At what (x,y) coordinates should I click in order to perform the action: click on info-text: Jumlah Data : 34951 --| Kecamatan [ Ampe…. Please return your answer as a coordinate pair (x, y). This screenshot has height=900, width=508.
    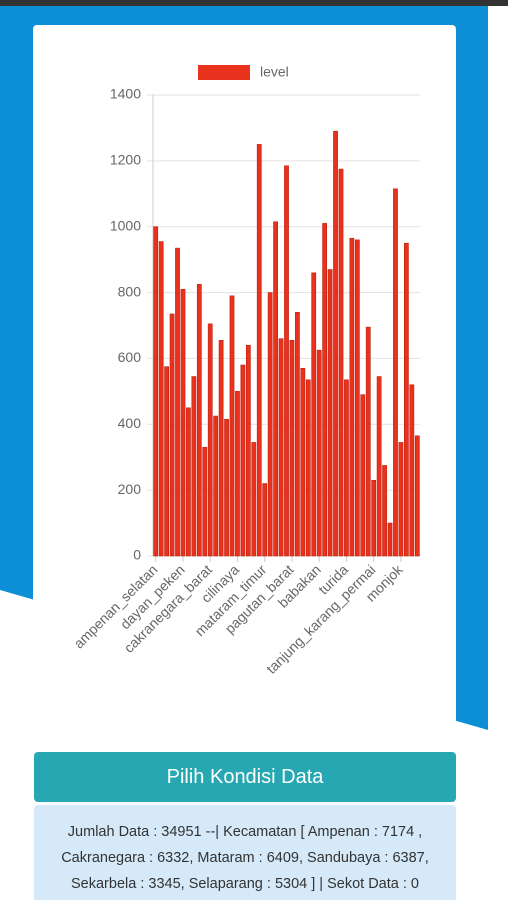
    Looking at the image, I should click on (245, 852).